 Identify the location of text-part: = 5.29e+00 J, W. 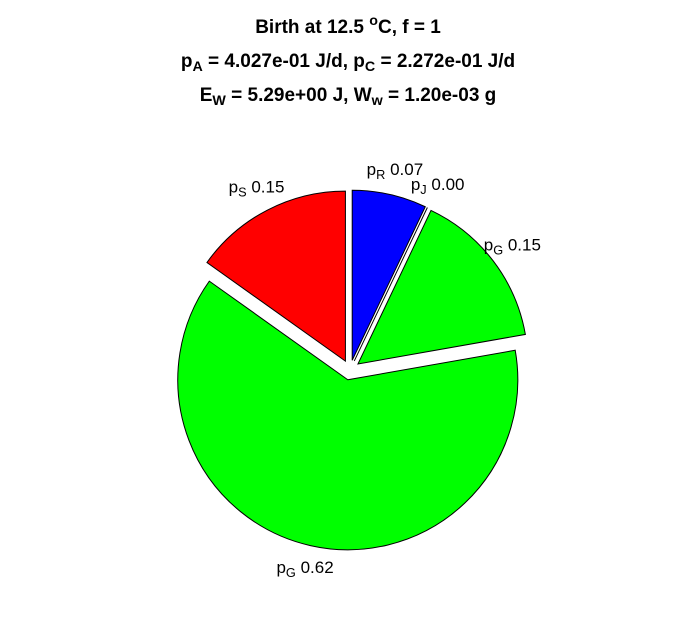
(299, 95).